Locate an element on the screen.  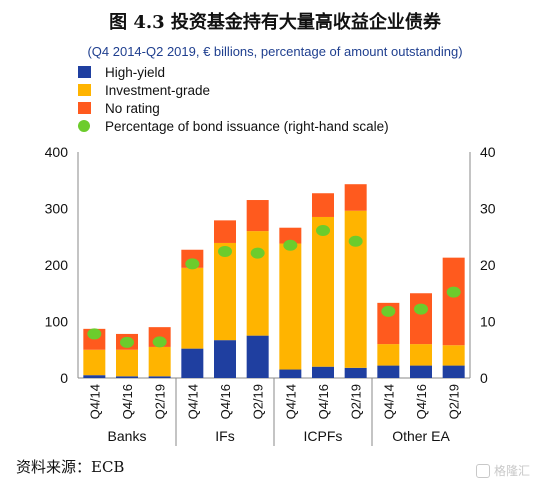
group-label: Banks is located at coordinates (127, 436).